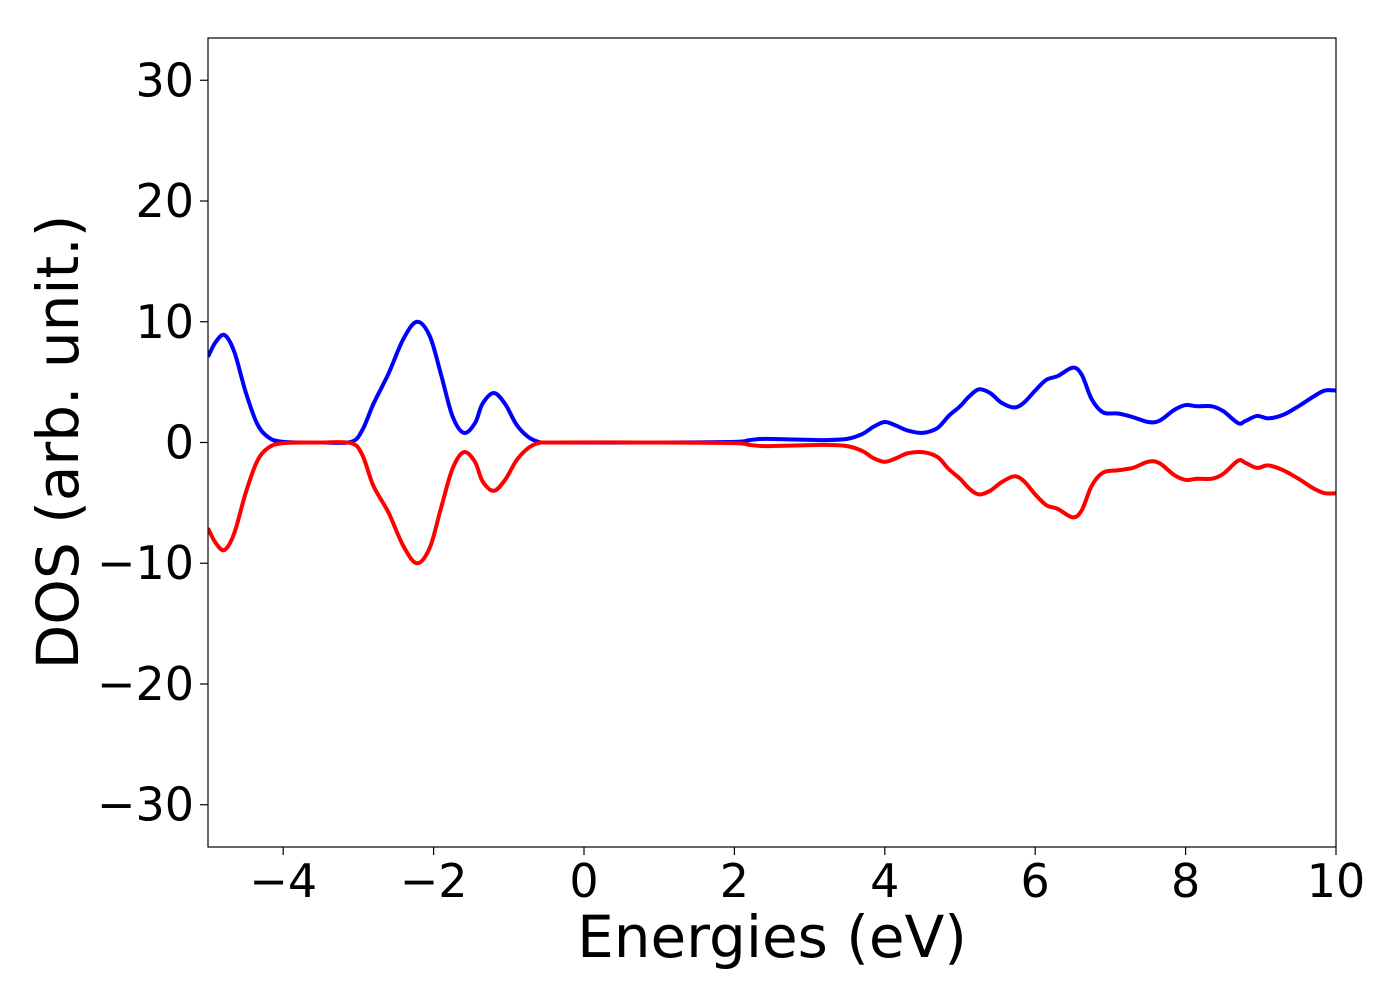 The image size is (1400, 1000). Describe the element at coordinates (583, 881) in the screenshot. I see `x-tick-label: 0` at that location.